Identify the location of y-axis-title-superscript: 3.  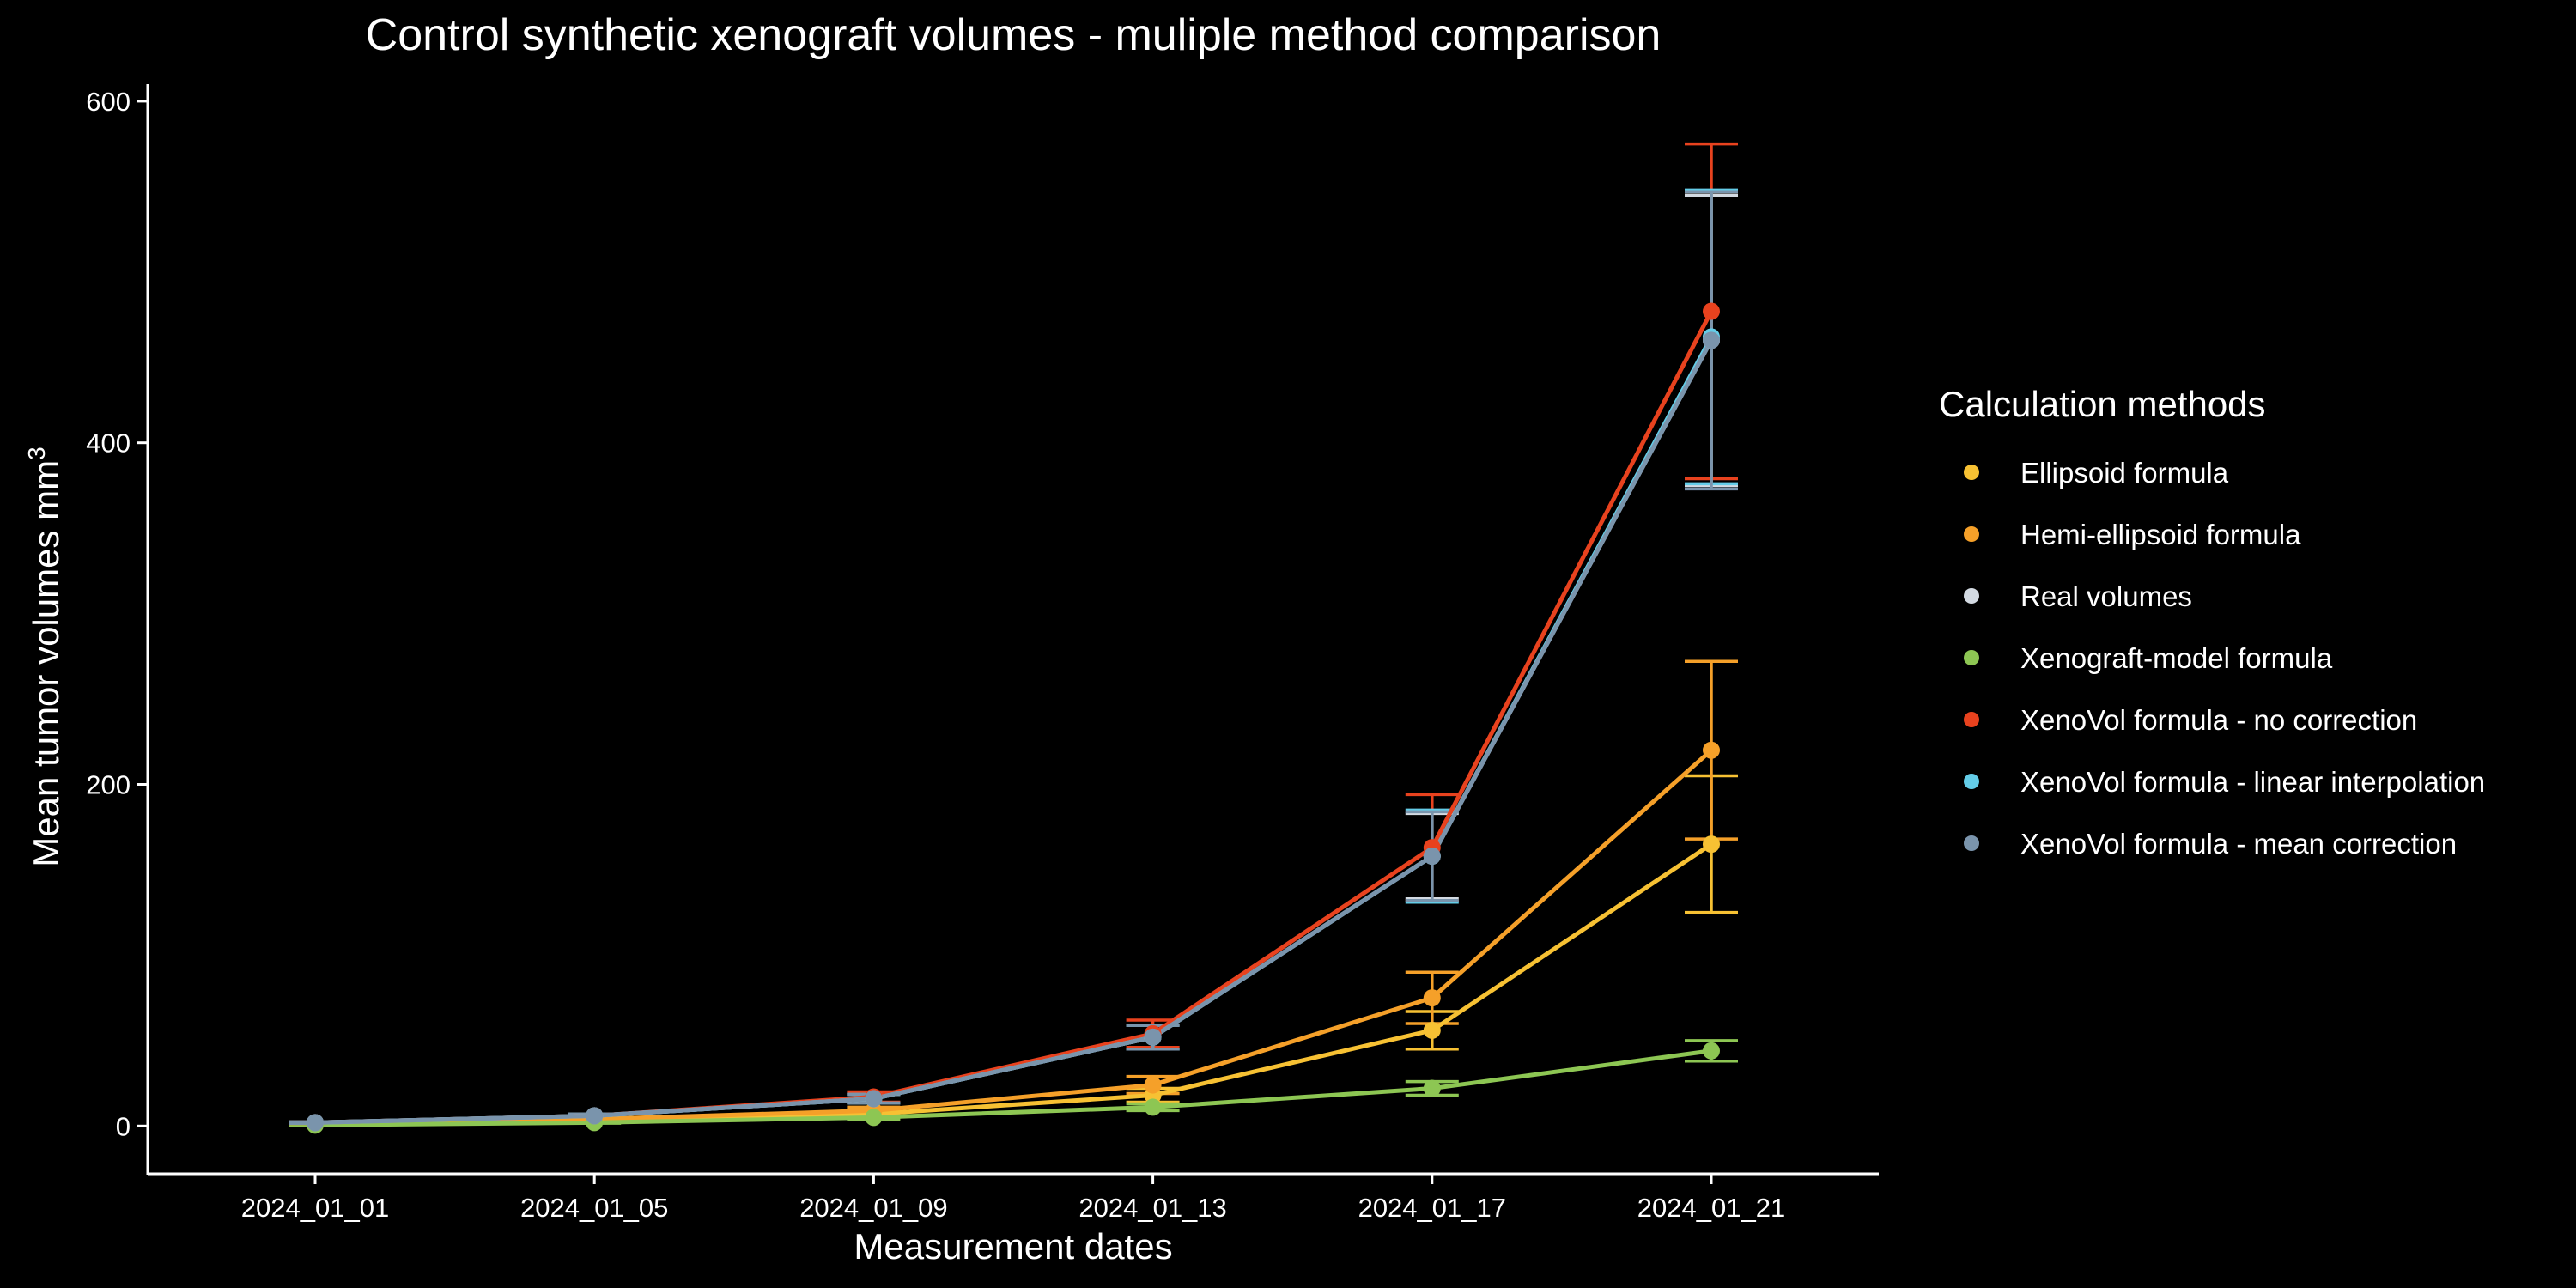
(36, 453).